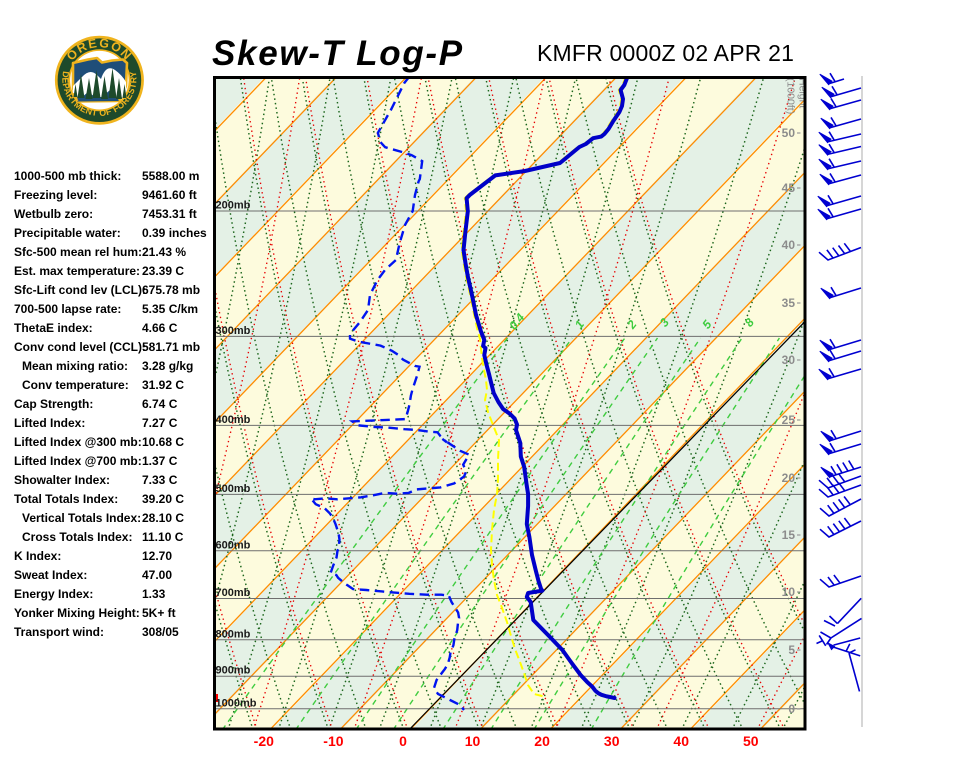  Describe the element at coordinates (67, 309) in the screenshot. I see `svg-text: 700-500 lapse rate:` at that location.